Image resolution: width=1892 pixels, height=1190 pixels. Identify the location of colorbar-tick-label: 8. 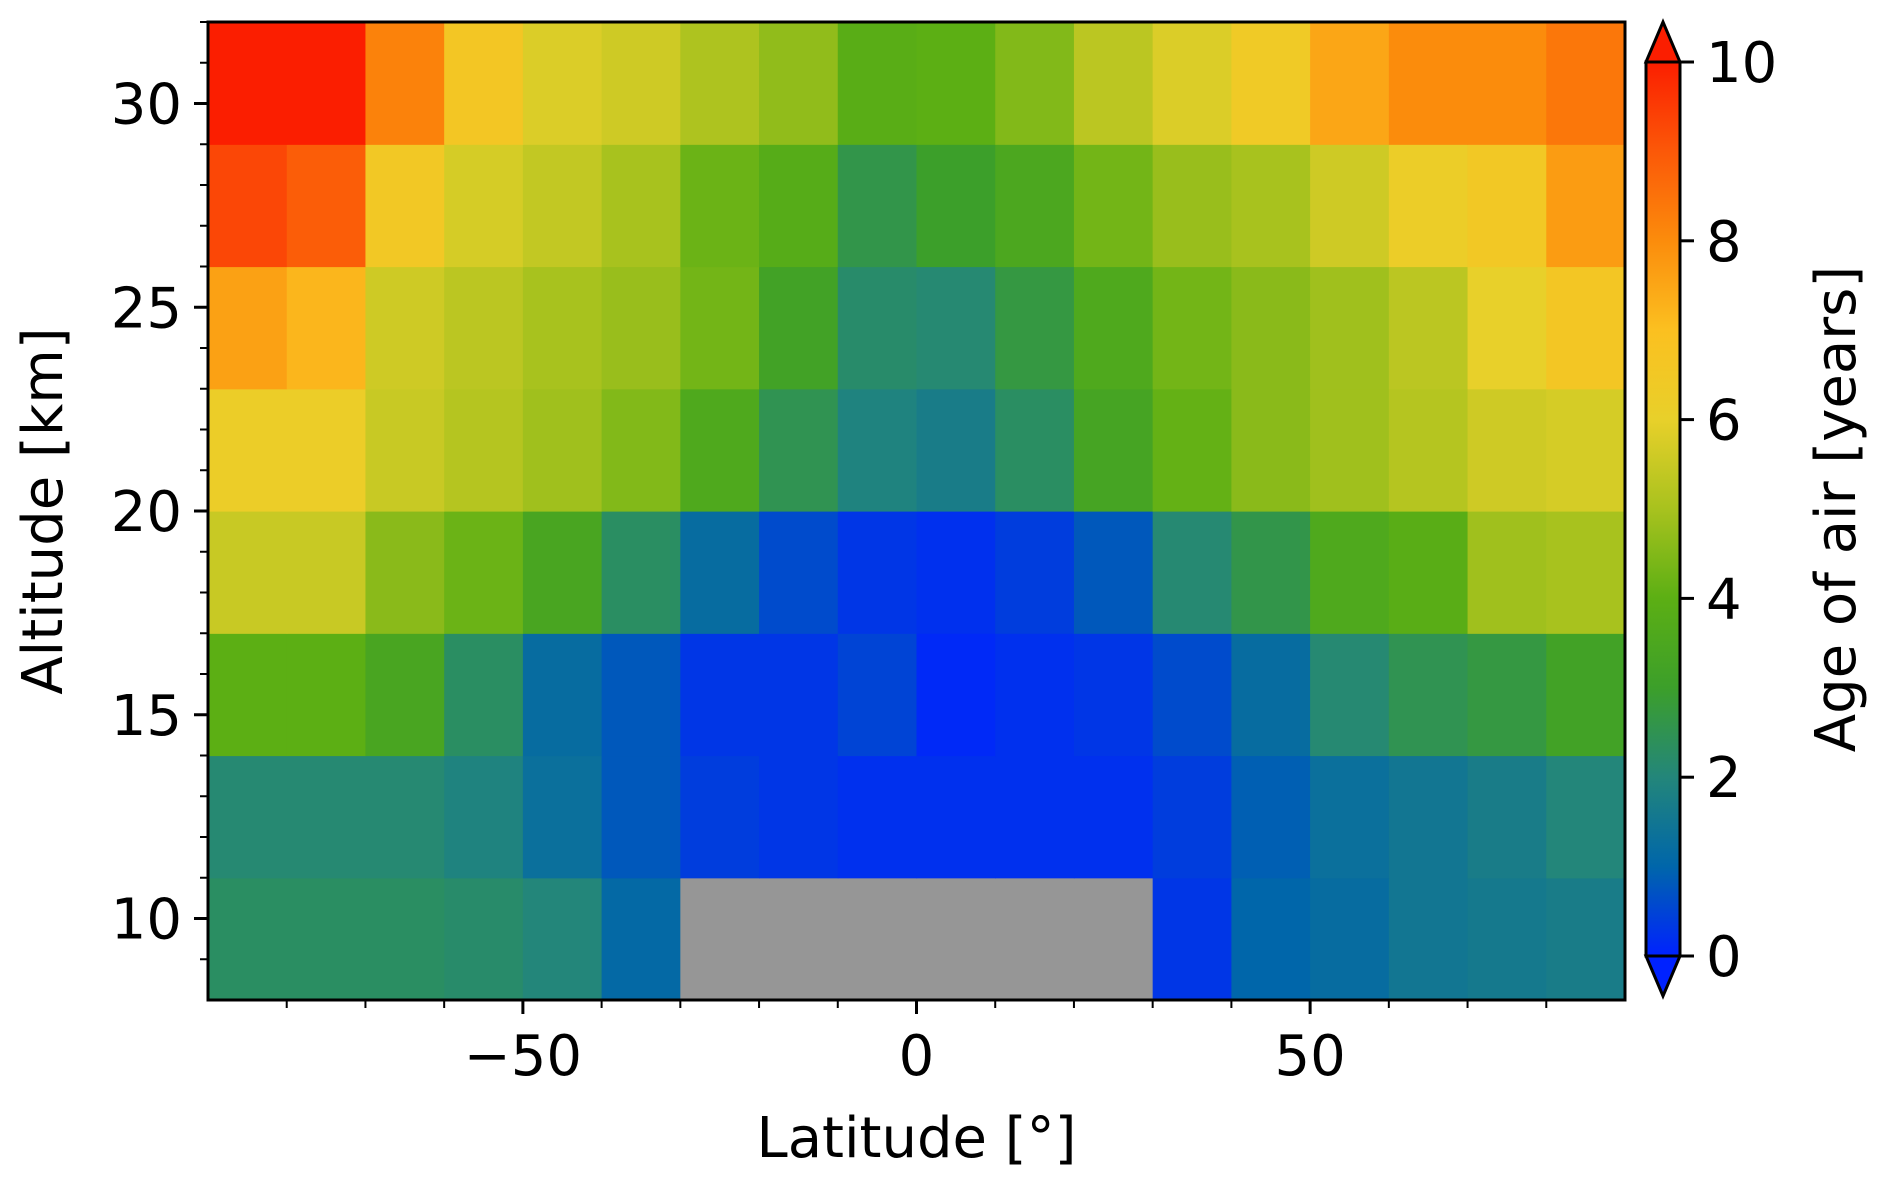
(1724, 242).